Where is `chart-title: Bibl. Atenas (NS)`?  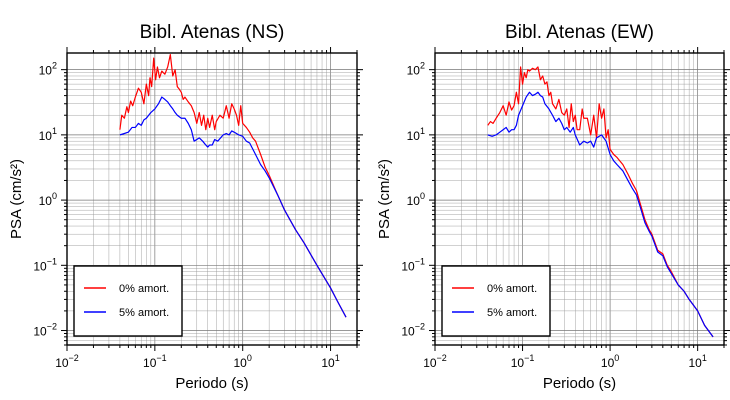
chart-title: Bibl. Atenas (NS) is located at coordinates (212, 32).